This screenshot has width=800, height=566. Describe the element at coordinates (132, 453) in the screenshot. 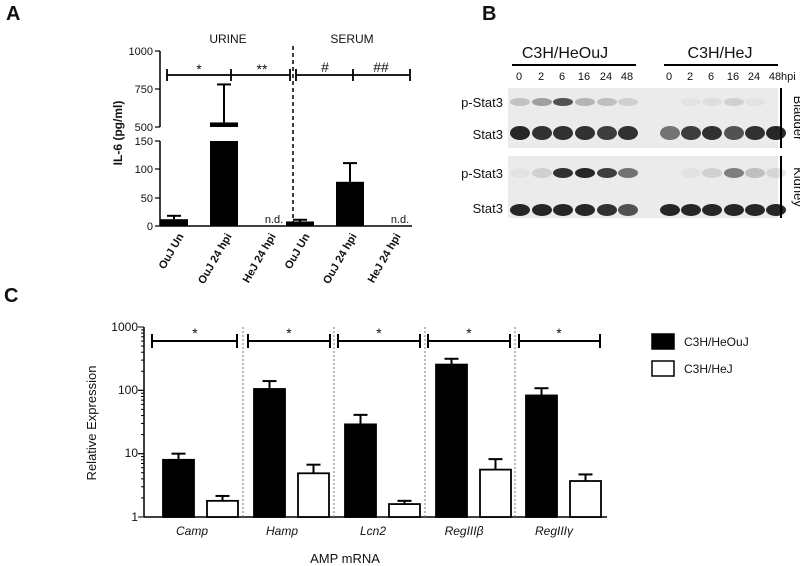

I see `y-tick-label: 10` at that location.